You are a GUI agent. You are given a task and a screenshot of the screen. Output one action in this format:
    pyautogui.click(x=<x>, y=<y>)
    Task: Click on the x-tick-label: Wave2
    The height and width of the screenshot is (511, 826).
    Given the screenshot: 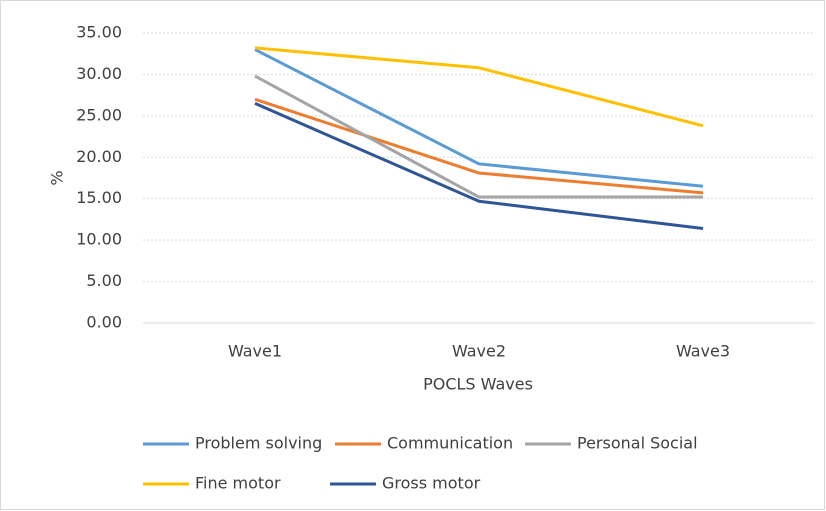 What is the action you would take?
    pyautogui.click(x=479, y=351)
    